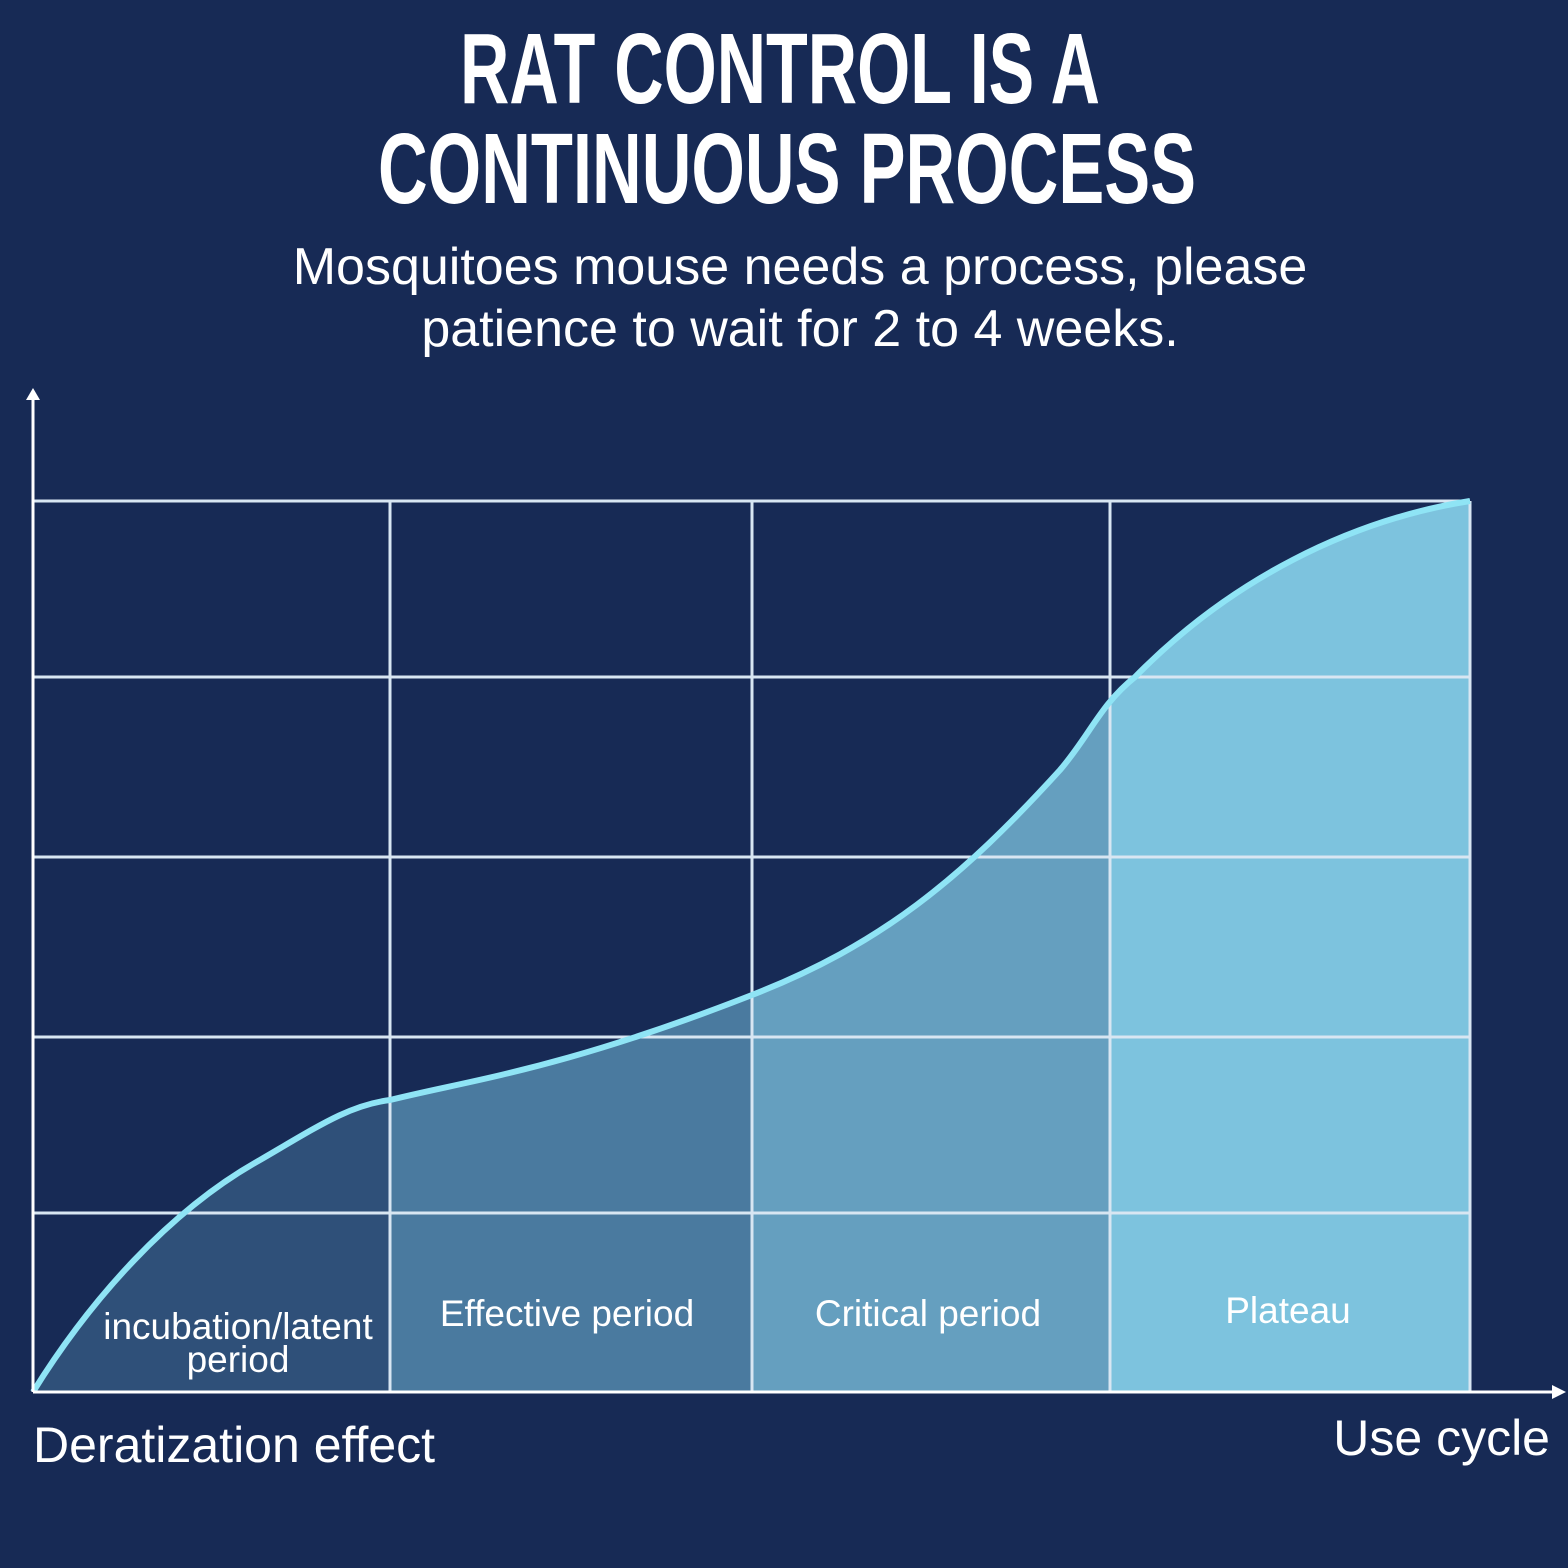 The width and height of the screenshot is (1568, 1568). What do you see at coordinates (799, 329) in the screenshot?
I see `subtitle-line: patience to wait for 2 to 4 weeks.` at bounding box center [799, 329].